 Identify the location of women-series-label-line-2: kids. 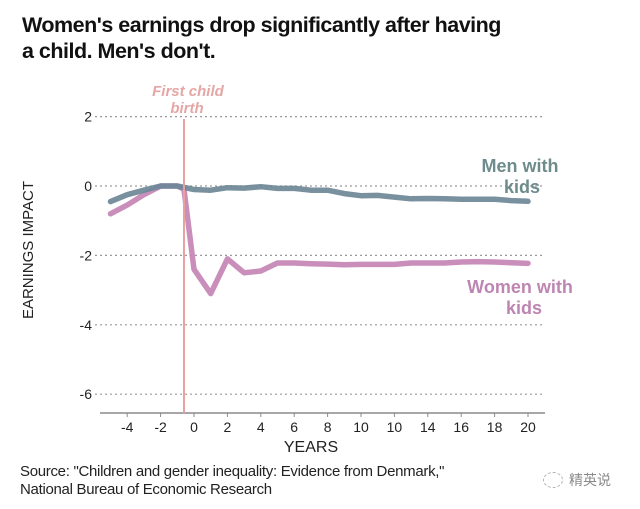
(524, 308).